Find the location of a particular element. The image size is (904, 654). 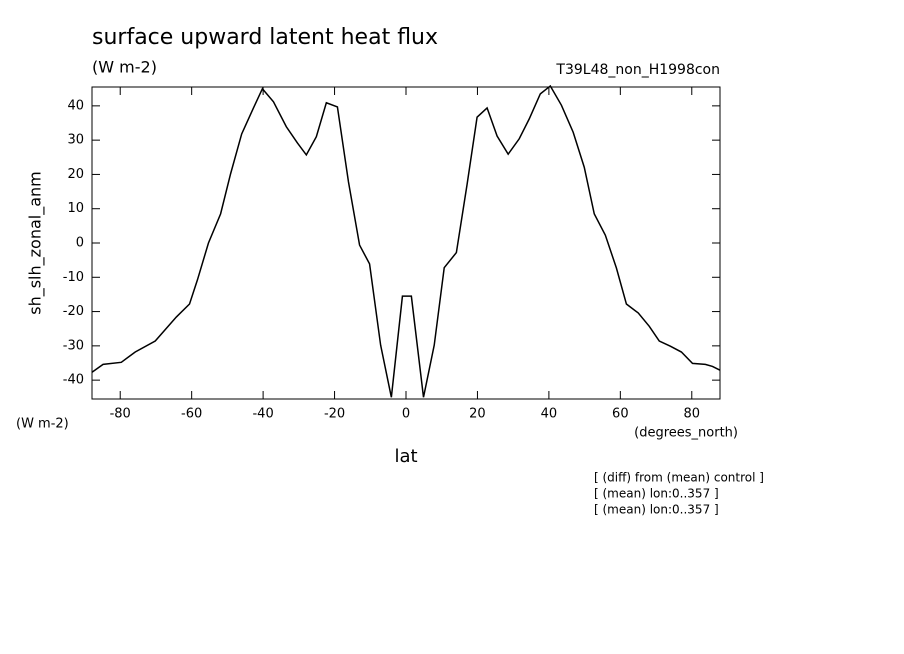

x-tick-label: -60 is located at coordinates (191, 414).